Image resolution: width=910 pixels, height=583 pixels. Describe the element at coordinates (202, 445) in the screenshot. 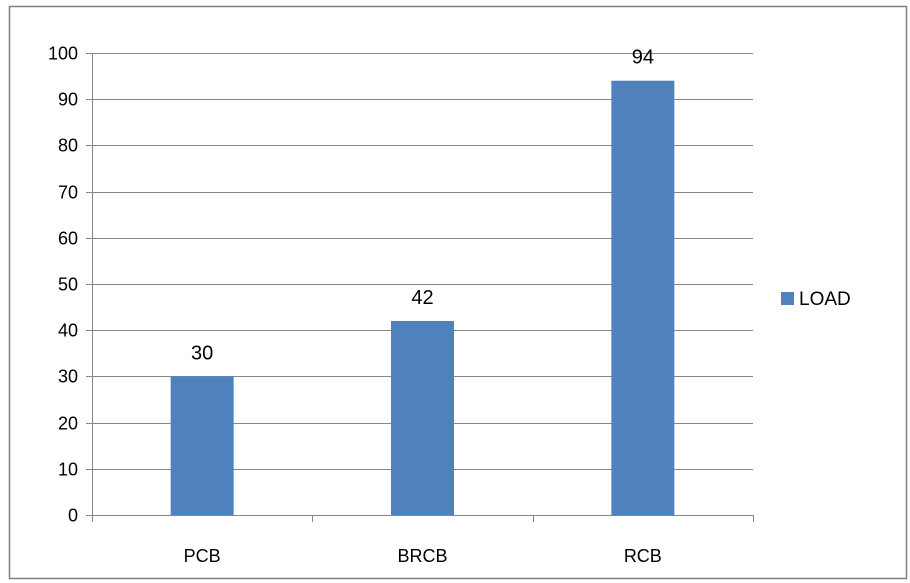

I see `bar-pcb` at that location.